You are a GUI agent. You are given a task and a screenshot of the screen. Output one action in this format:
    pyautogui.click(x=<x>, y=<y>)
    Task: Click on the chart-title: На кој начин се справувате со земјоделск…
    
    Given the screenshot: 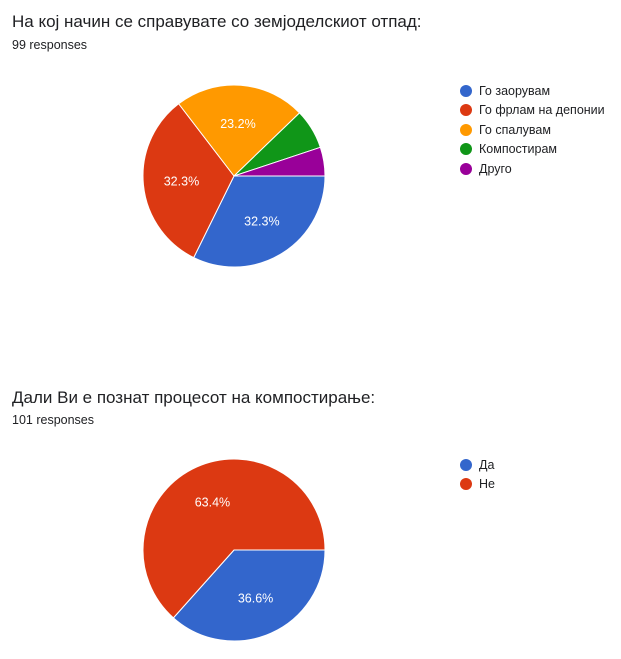 What is the action you would take?
    pyautogui.click(x=217, y=21)
    